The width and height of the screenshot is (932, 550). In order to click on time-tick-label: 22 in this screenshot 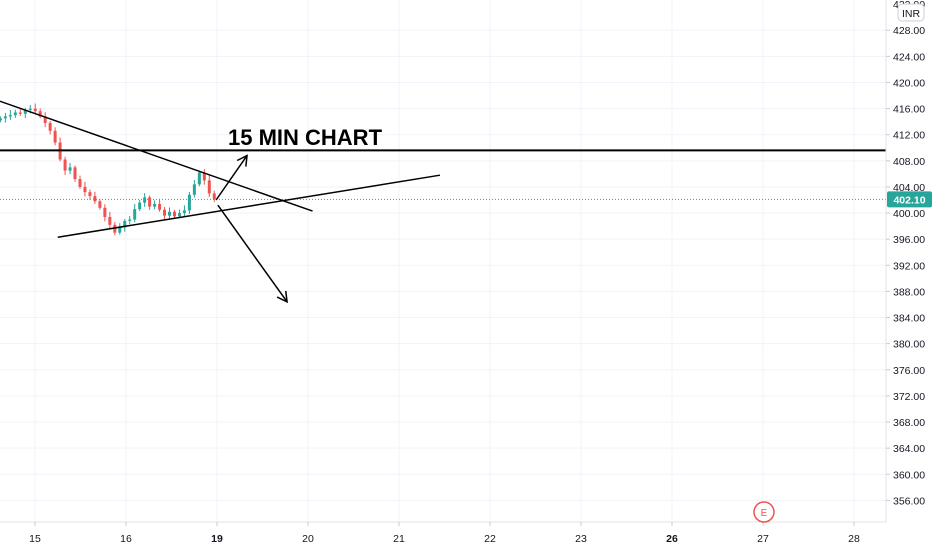, I will do `click(490, 539)`.